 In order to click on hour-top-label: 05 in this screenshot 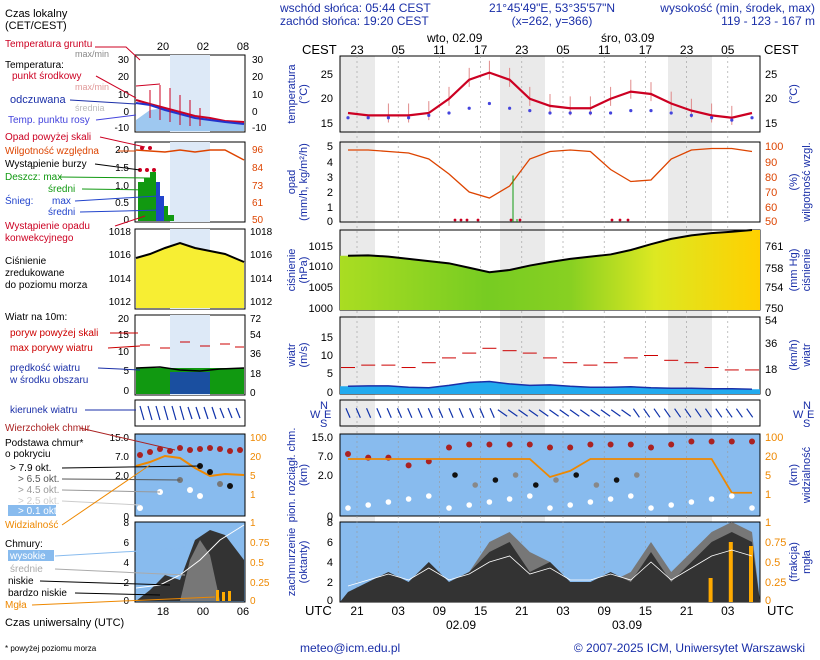, I will do `click(399, 50)`.